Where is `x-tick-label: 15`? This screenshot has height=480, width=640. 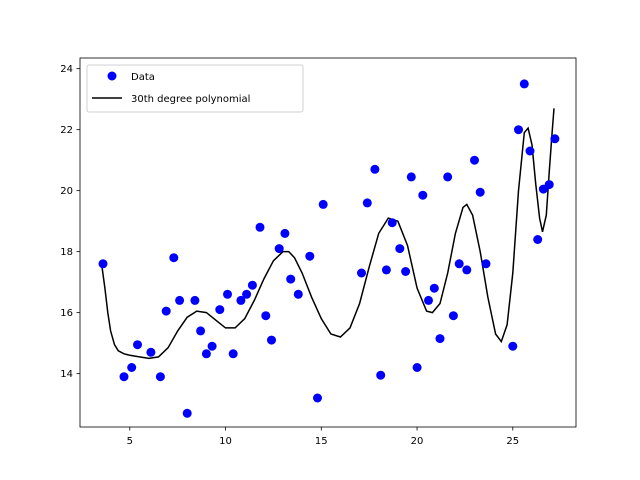 x-tick-label: 15 is located at coordinates (321, 441).